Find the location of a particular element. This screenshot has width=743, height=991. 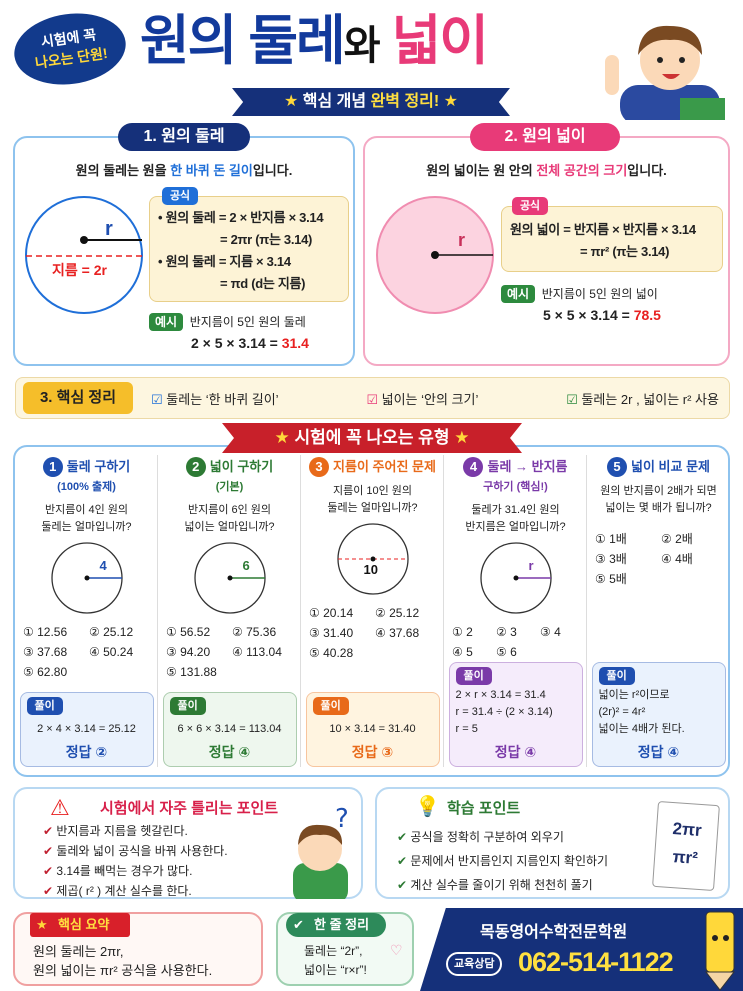

solution-box: 풀이 6 × 6 × 3.14 = 113.04 정답 ④ is located at coordinates (229, 729).